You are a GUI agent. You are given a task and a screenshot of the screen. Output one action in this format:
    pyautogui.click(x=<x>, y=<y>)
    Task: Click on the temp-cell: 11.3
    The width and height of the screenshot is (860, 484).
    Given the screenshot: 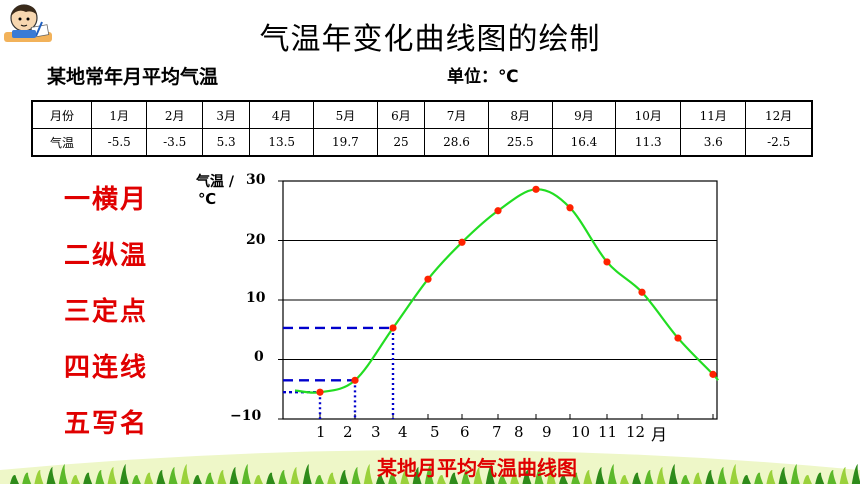 What is the action you would take?
    pyautogui.click(x=648, y=142)
    